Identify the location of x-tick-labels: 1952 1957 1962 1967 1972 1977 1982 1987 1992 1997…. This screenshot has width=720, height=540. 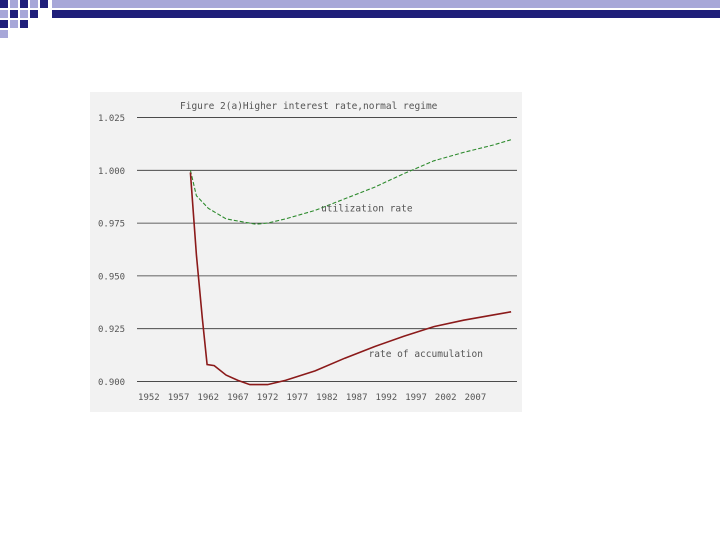
(312, 398).